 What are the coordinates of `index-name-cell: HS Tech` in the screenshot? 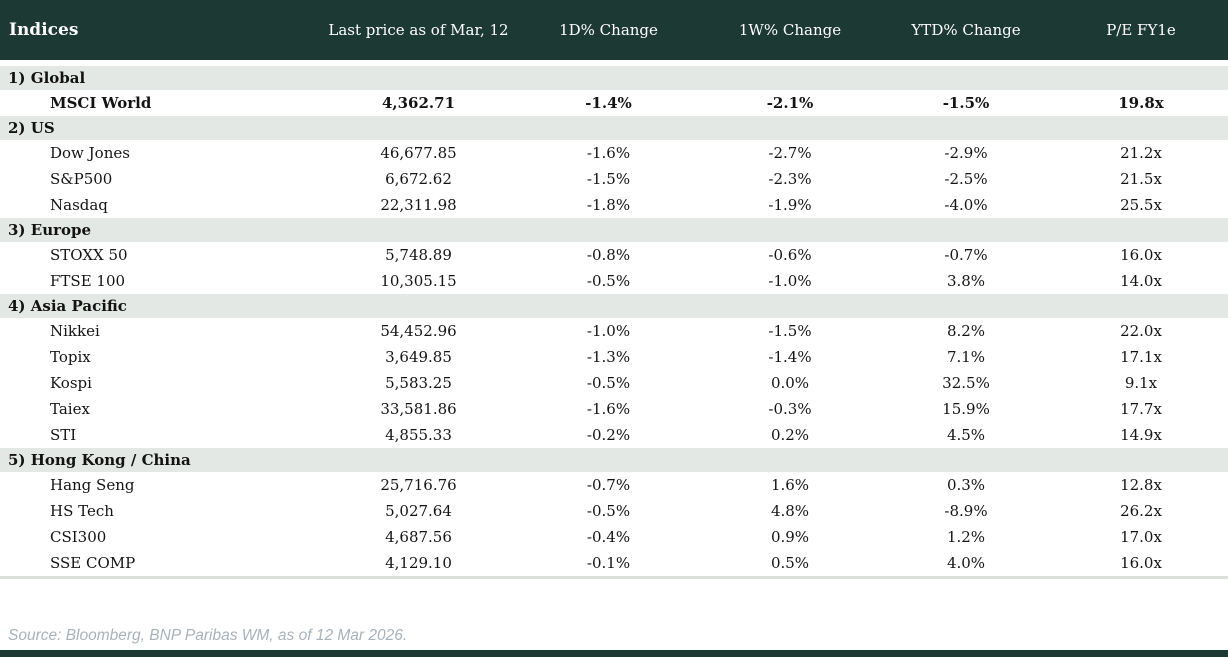 It's located at (82, 511).